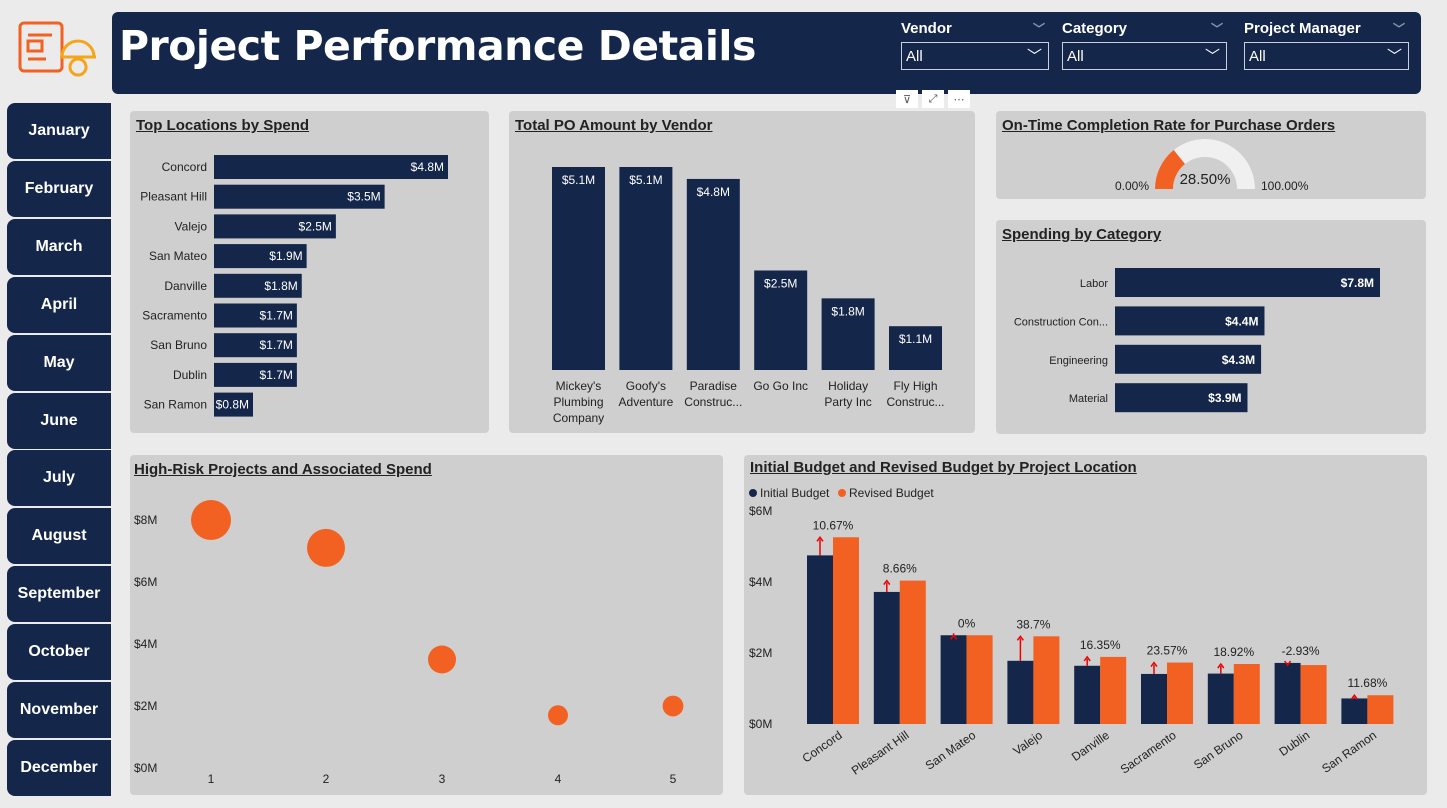  What do you see at coordinates (558, 715) in the screenshot?
I see `scatter-point` at bounding box center [558, 715].